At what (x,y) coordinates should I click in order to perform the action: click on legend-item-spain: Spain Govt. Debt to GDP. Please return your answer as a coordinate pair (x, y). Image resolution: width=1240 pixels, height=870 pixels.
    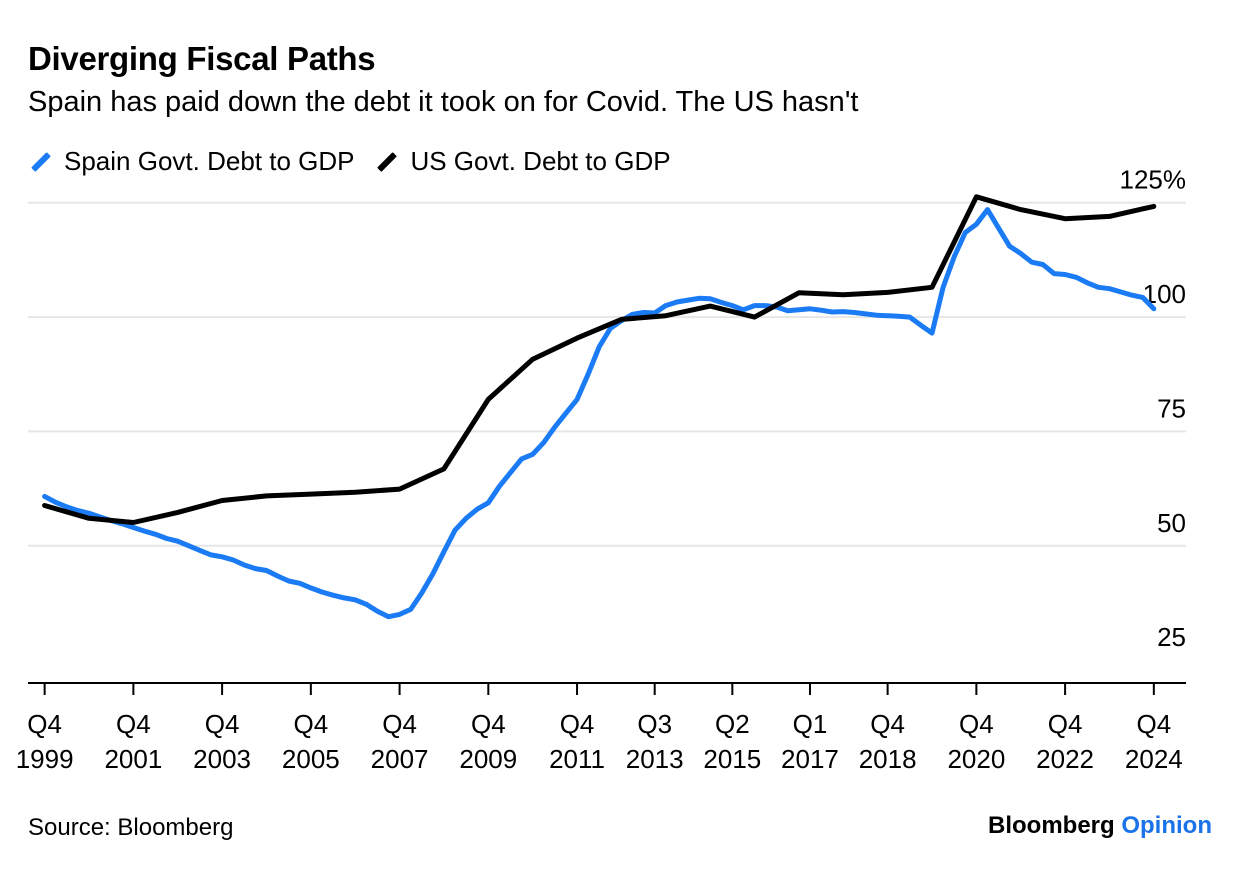
    Looking at the image, I should click on (192, 161).